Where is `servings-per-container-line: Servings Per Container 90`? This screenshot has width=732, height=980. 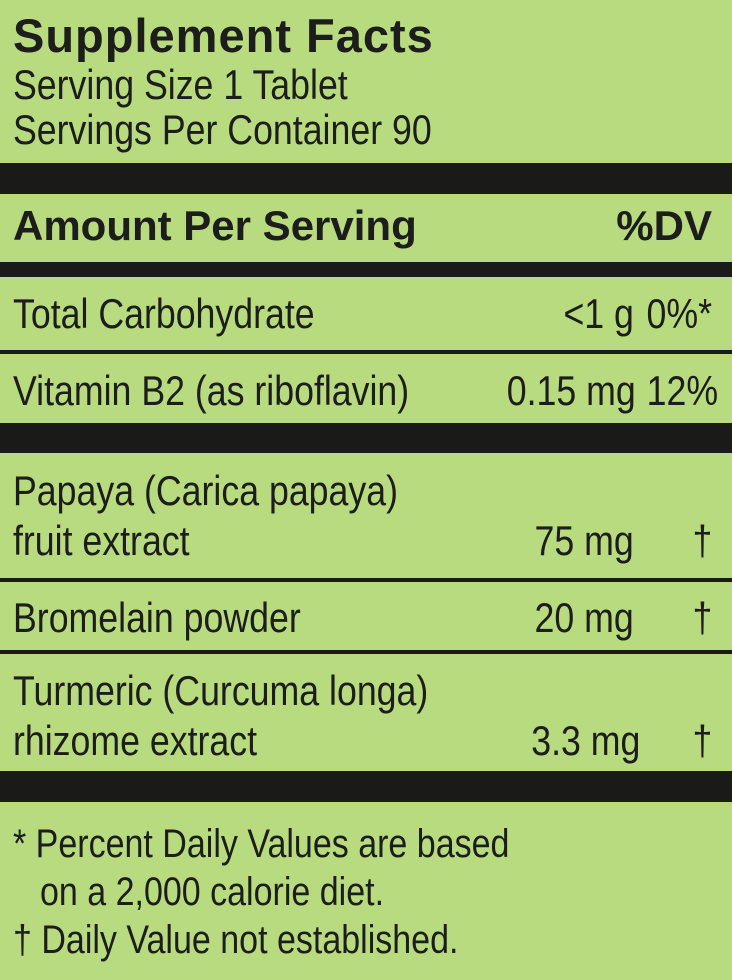
servings-per-container-line: Servings Per Container 90 is located at coordinates (222, 129).